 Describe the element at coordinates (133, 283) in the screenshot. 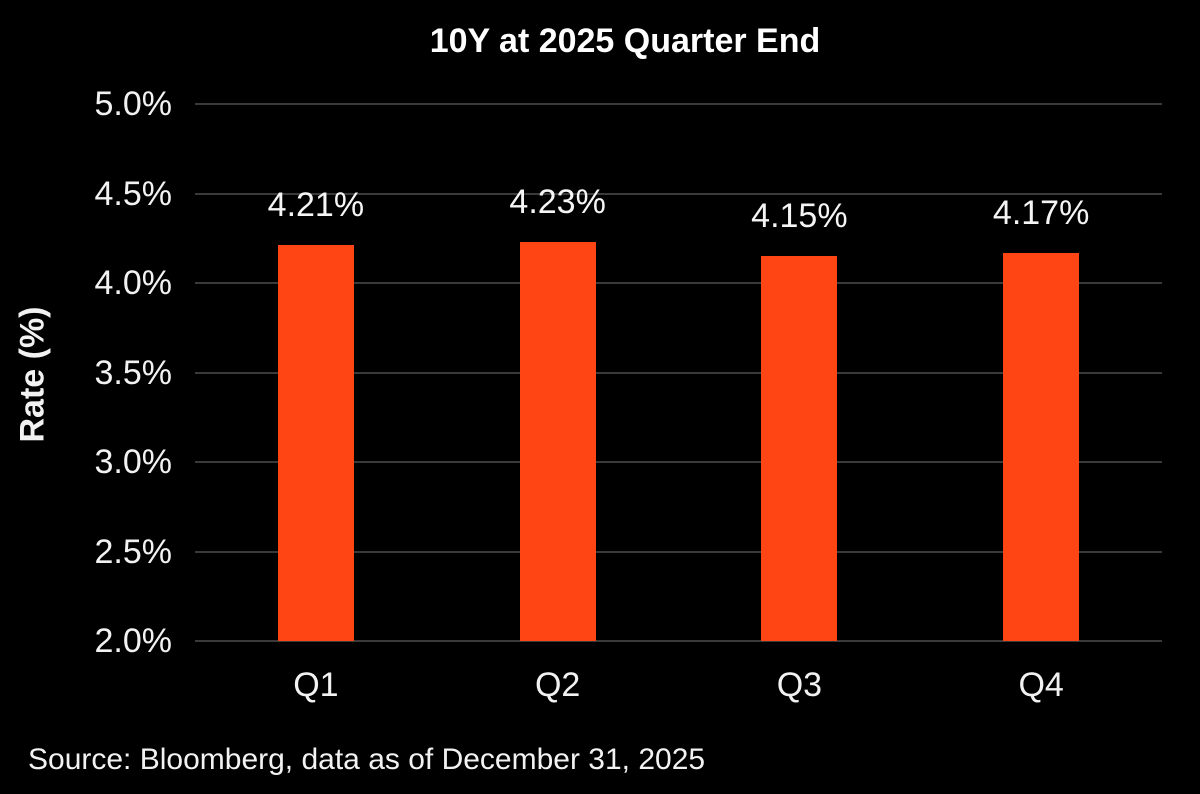

I see `y-tick-label: 4.0%` at that location.